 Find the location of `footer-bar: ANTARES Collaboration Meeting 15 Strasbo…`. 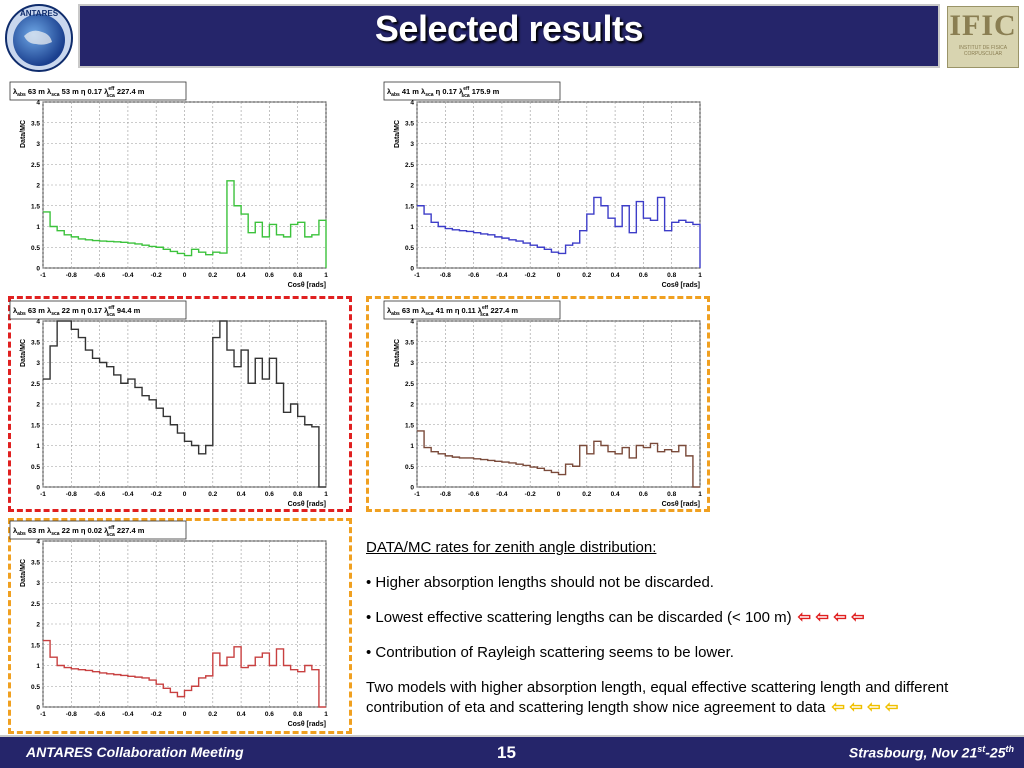

footer-bar: ANTARES Collaboration Meeting 15 Strasbo… is located at coordinates (512, 751).